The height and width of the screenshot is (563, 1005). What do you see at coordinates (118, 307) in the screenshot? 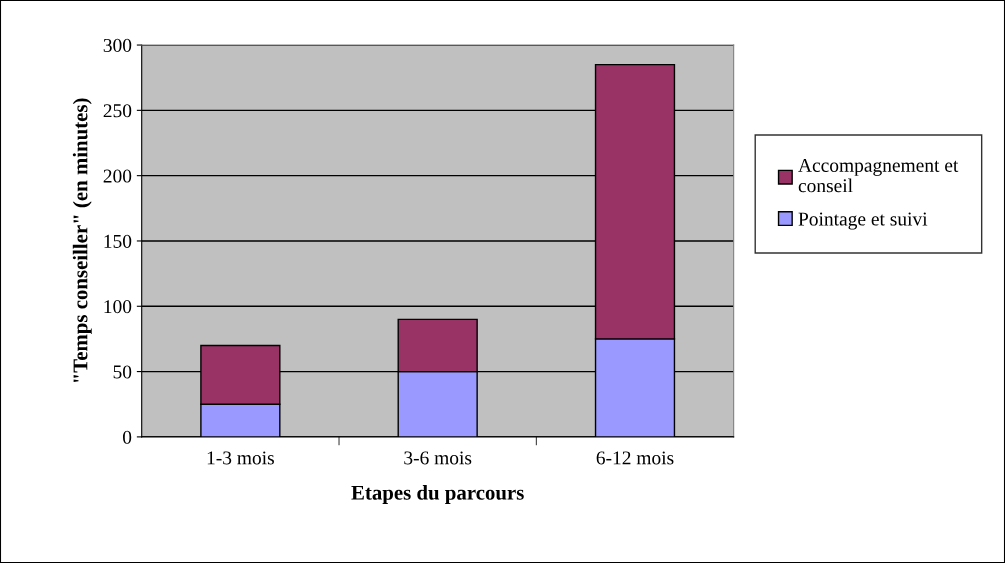
I see `y-tick-label: 100` at bounding box center [118, 307].